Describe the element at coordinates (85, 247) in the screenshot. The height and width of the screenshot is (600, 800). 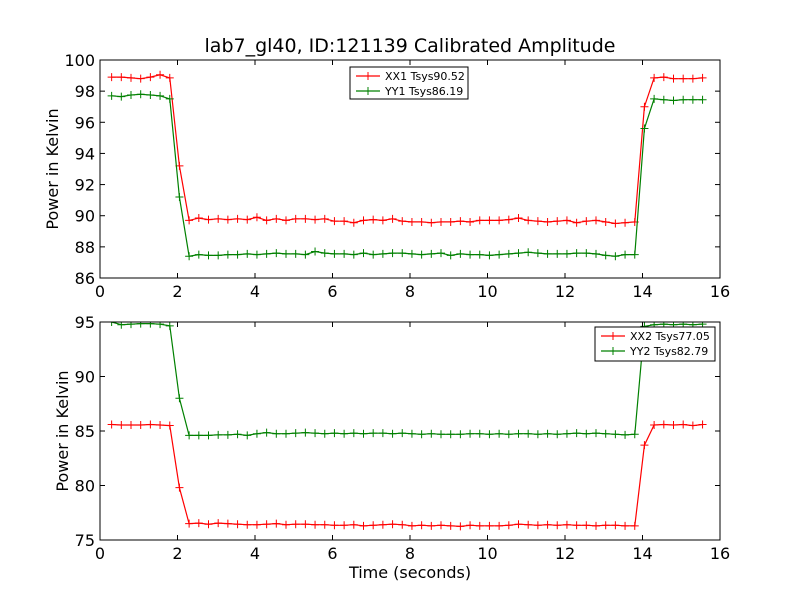
I see `y-tick-label: 88` at that location.